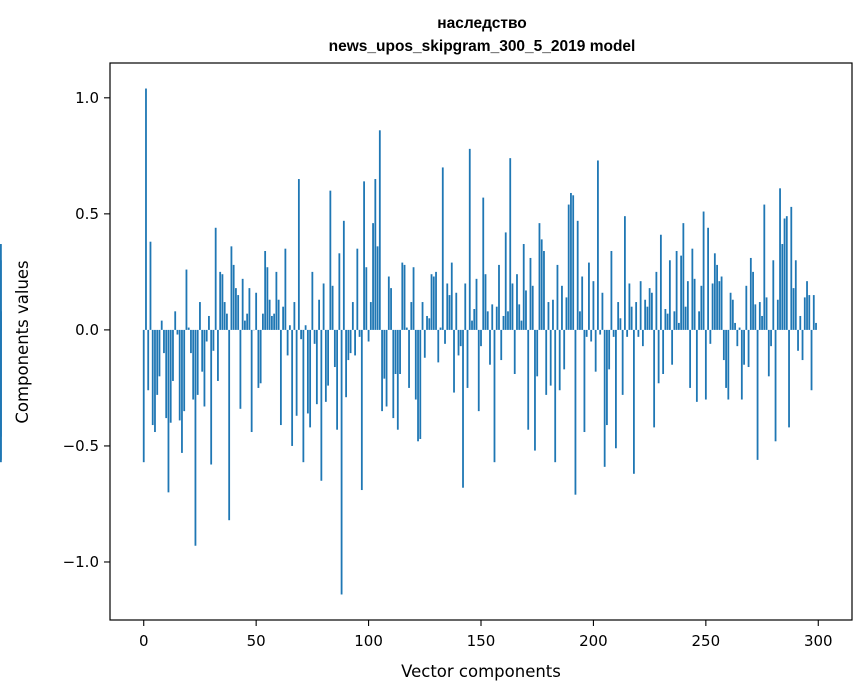  Describe the element at coordinates (1, 287) in the screenshot. I see `bar-undefined` at that location.